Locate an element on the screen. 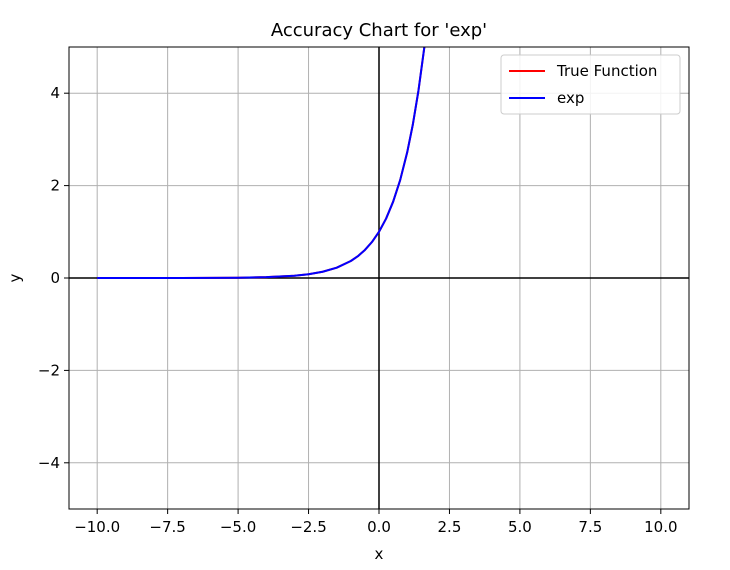 The image size is (730, 570). y-tick-label: −4 is located at coordinates (49, 463).